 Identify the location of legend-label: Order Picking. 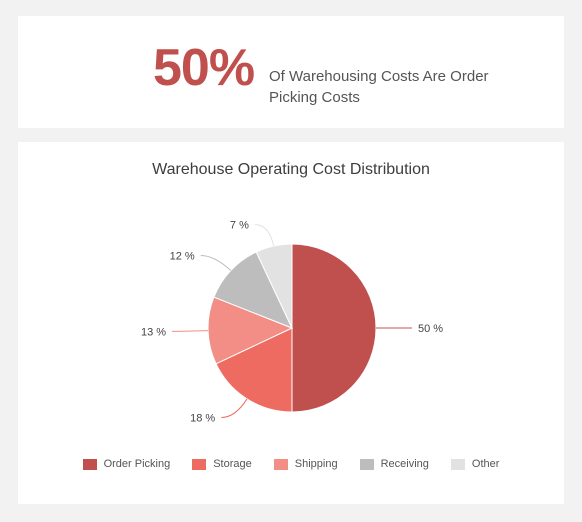
(137, 464).